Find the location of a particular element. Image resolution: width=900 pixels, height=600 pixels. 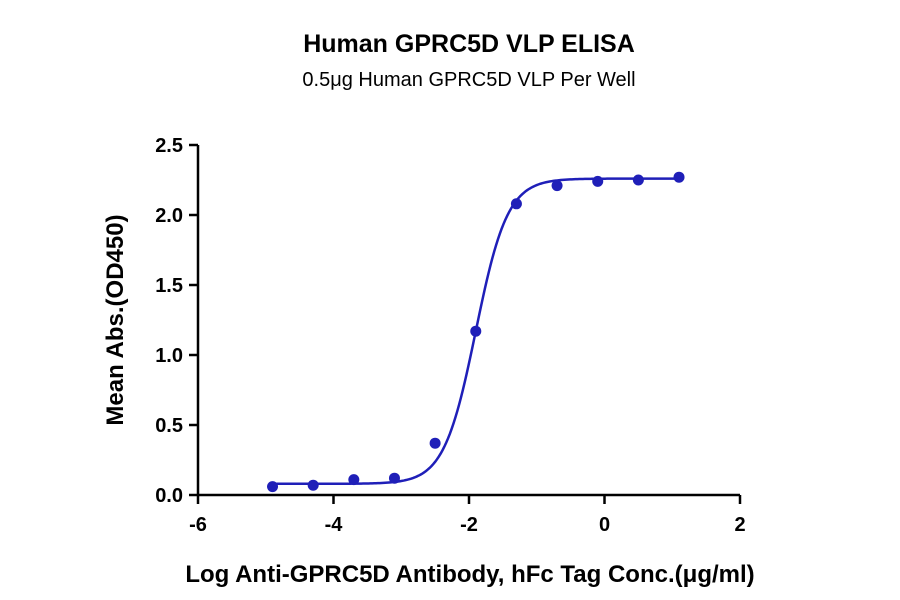

x-tick-label: 0 is located at coordinates (604, 525).